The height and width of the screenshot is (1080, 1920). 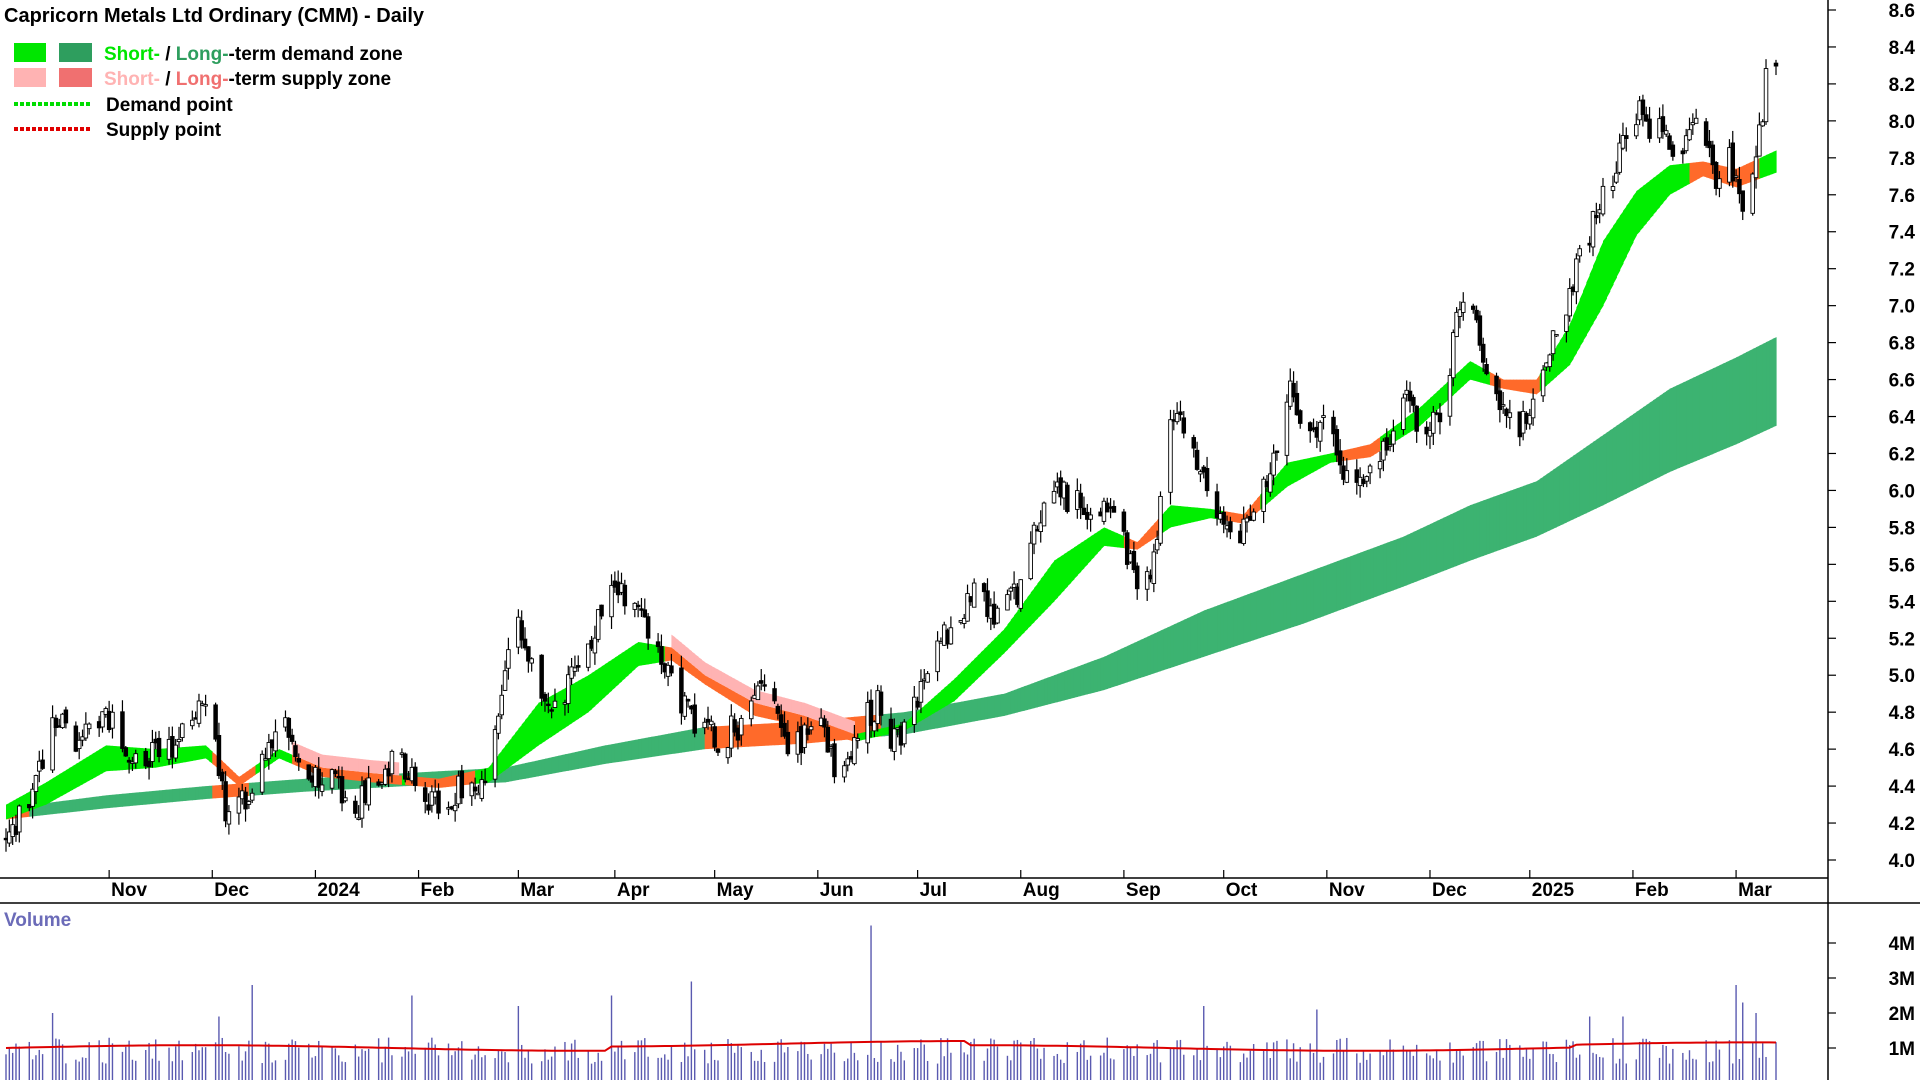 I want to click on volume-label: Volume, so click(x=37, y=920).